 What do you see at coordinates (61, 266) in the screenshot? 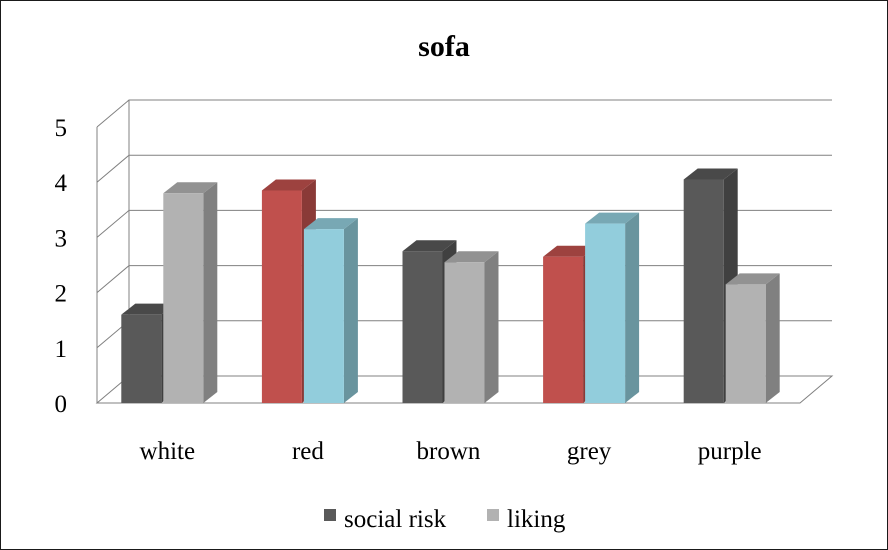
I see `y-axis-ticks: 0 1 2 3 4 5` at bounding box center [61, 266].